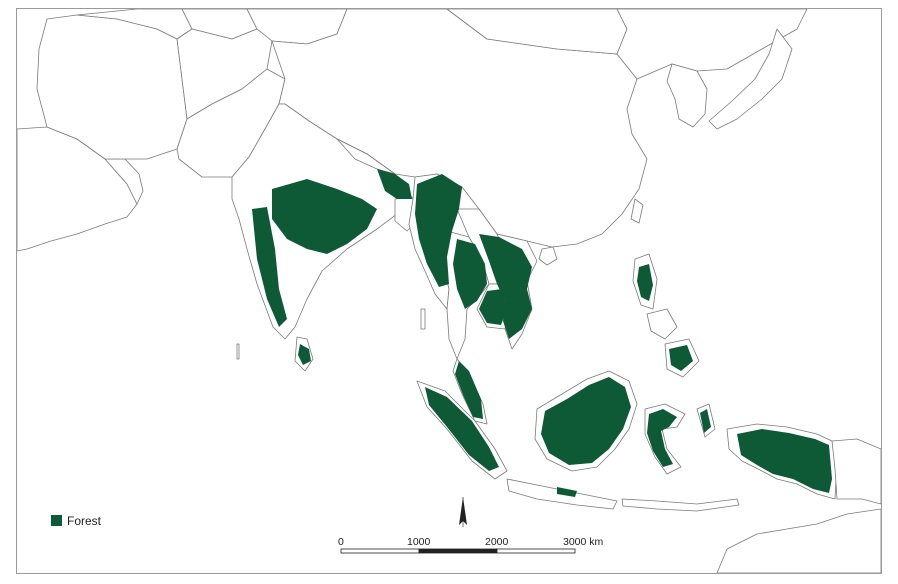 The image size is (898, 584). I want to click on forest-myanmar, so click(438, 230).